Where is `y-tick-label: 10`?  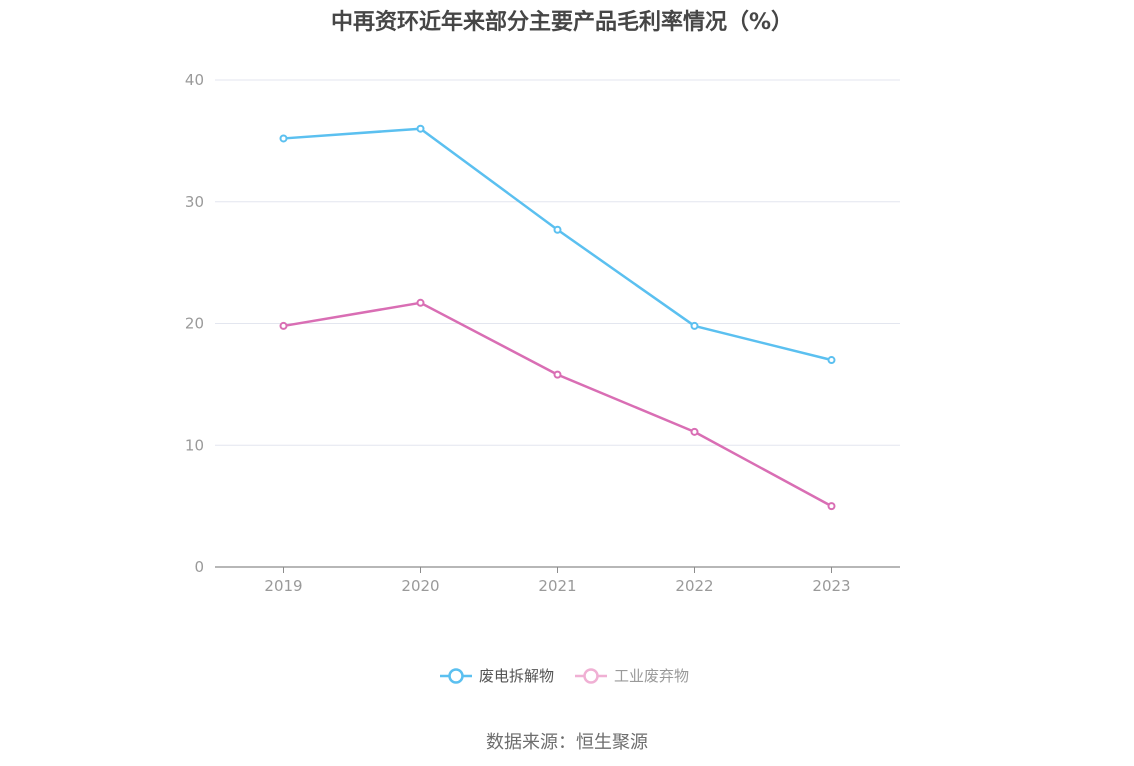 y-tick-label: 10 is located at coordinates (194, 445).